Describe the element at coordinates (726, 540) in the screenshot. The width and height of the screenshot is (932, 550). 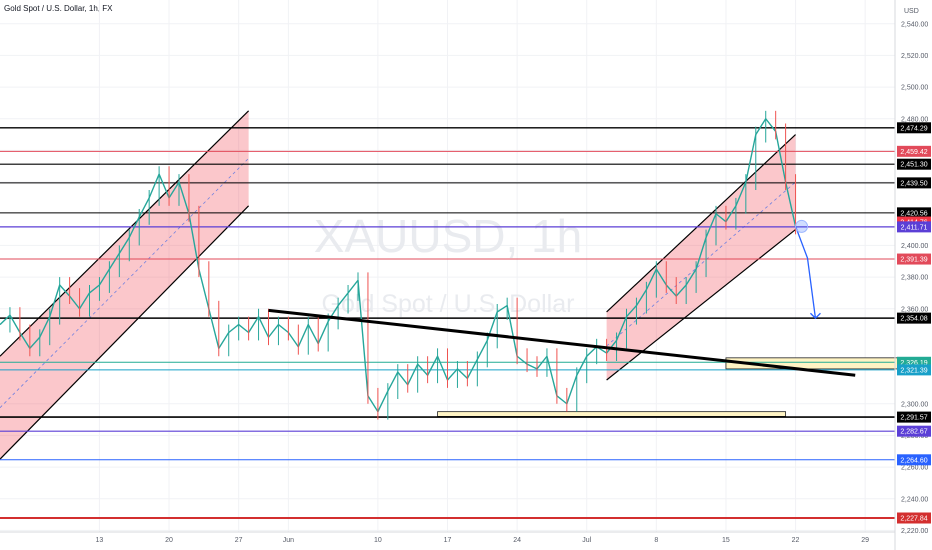
I see `date-tick-label: 15` at that location.